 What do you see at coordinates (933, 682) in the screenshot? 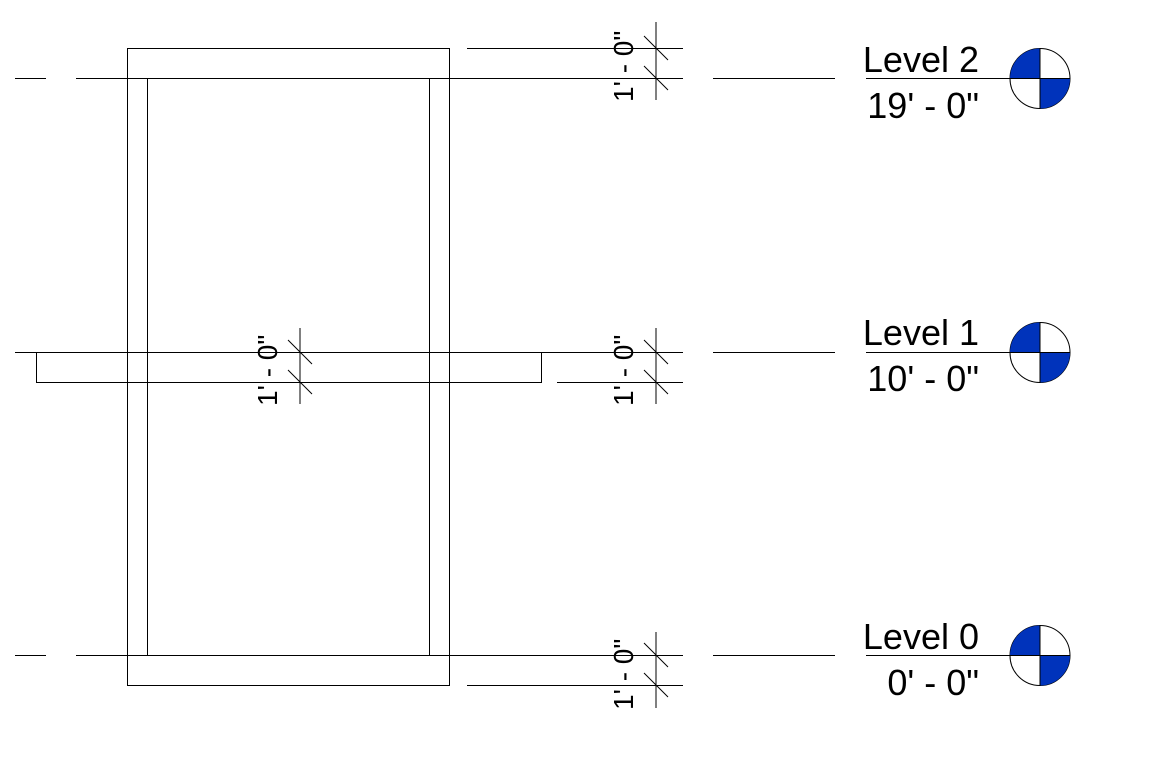
I see `level0-elevation: 0' - 0"` at bounding box center [933, 682].